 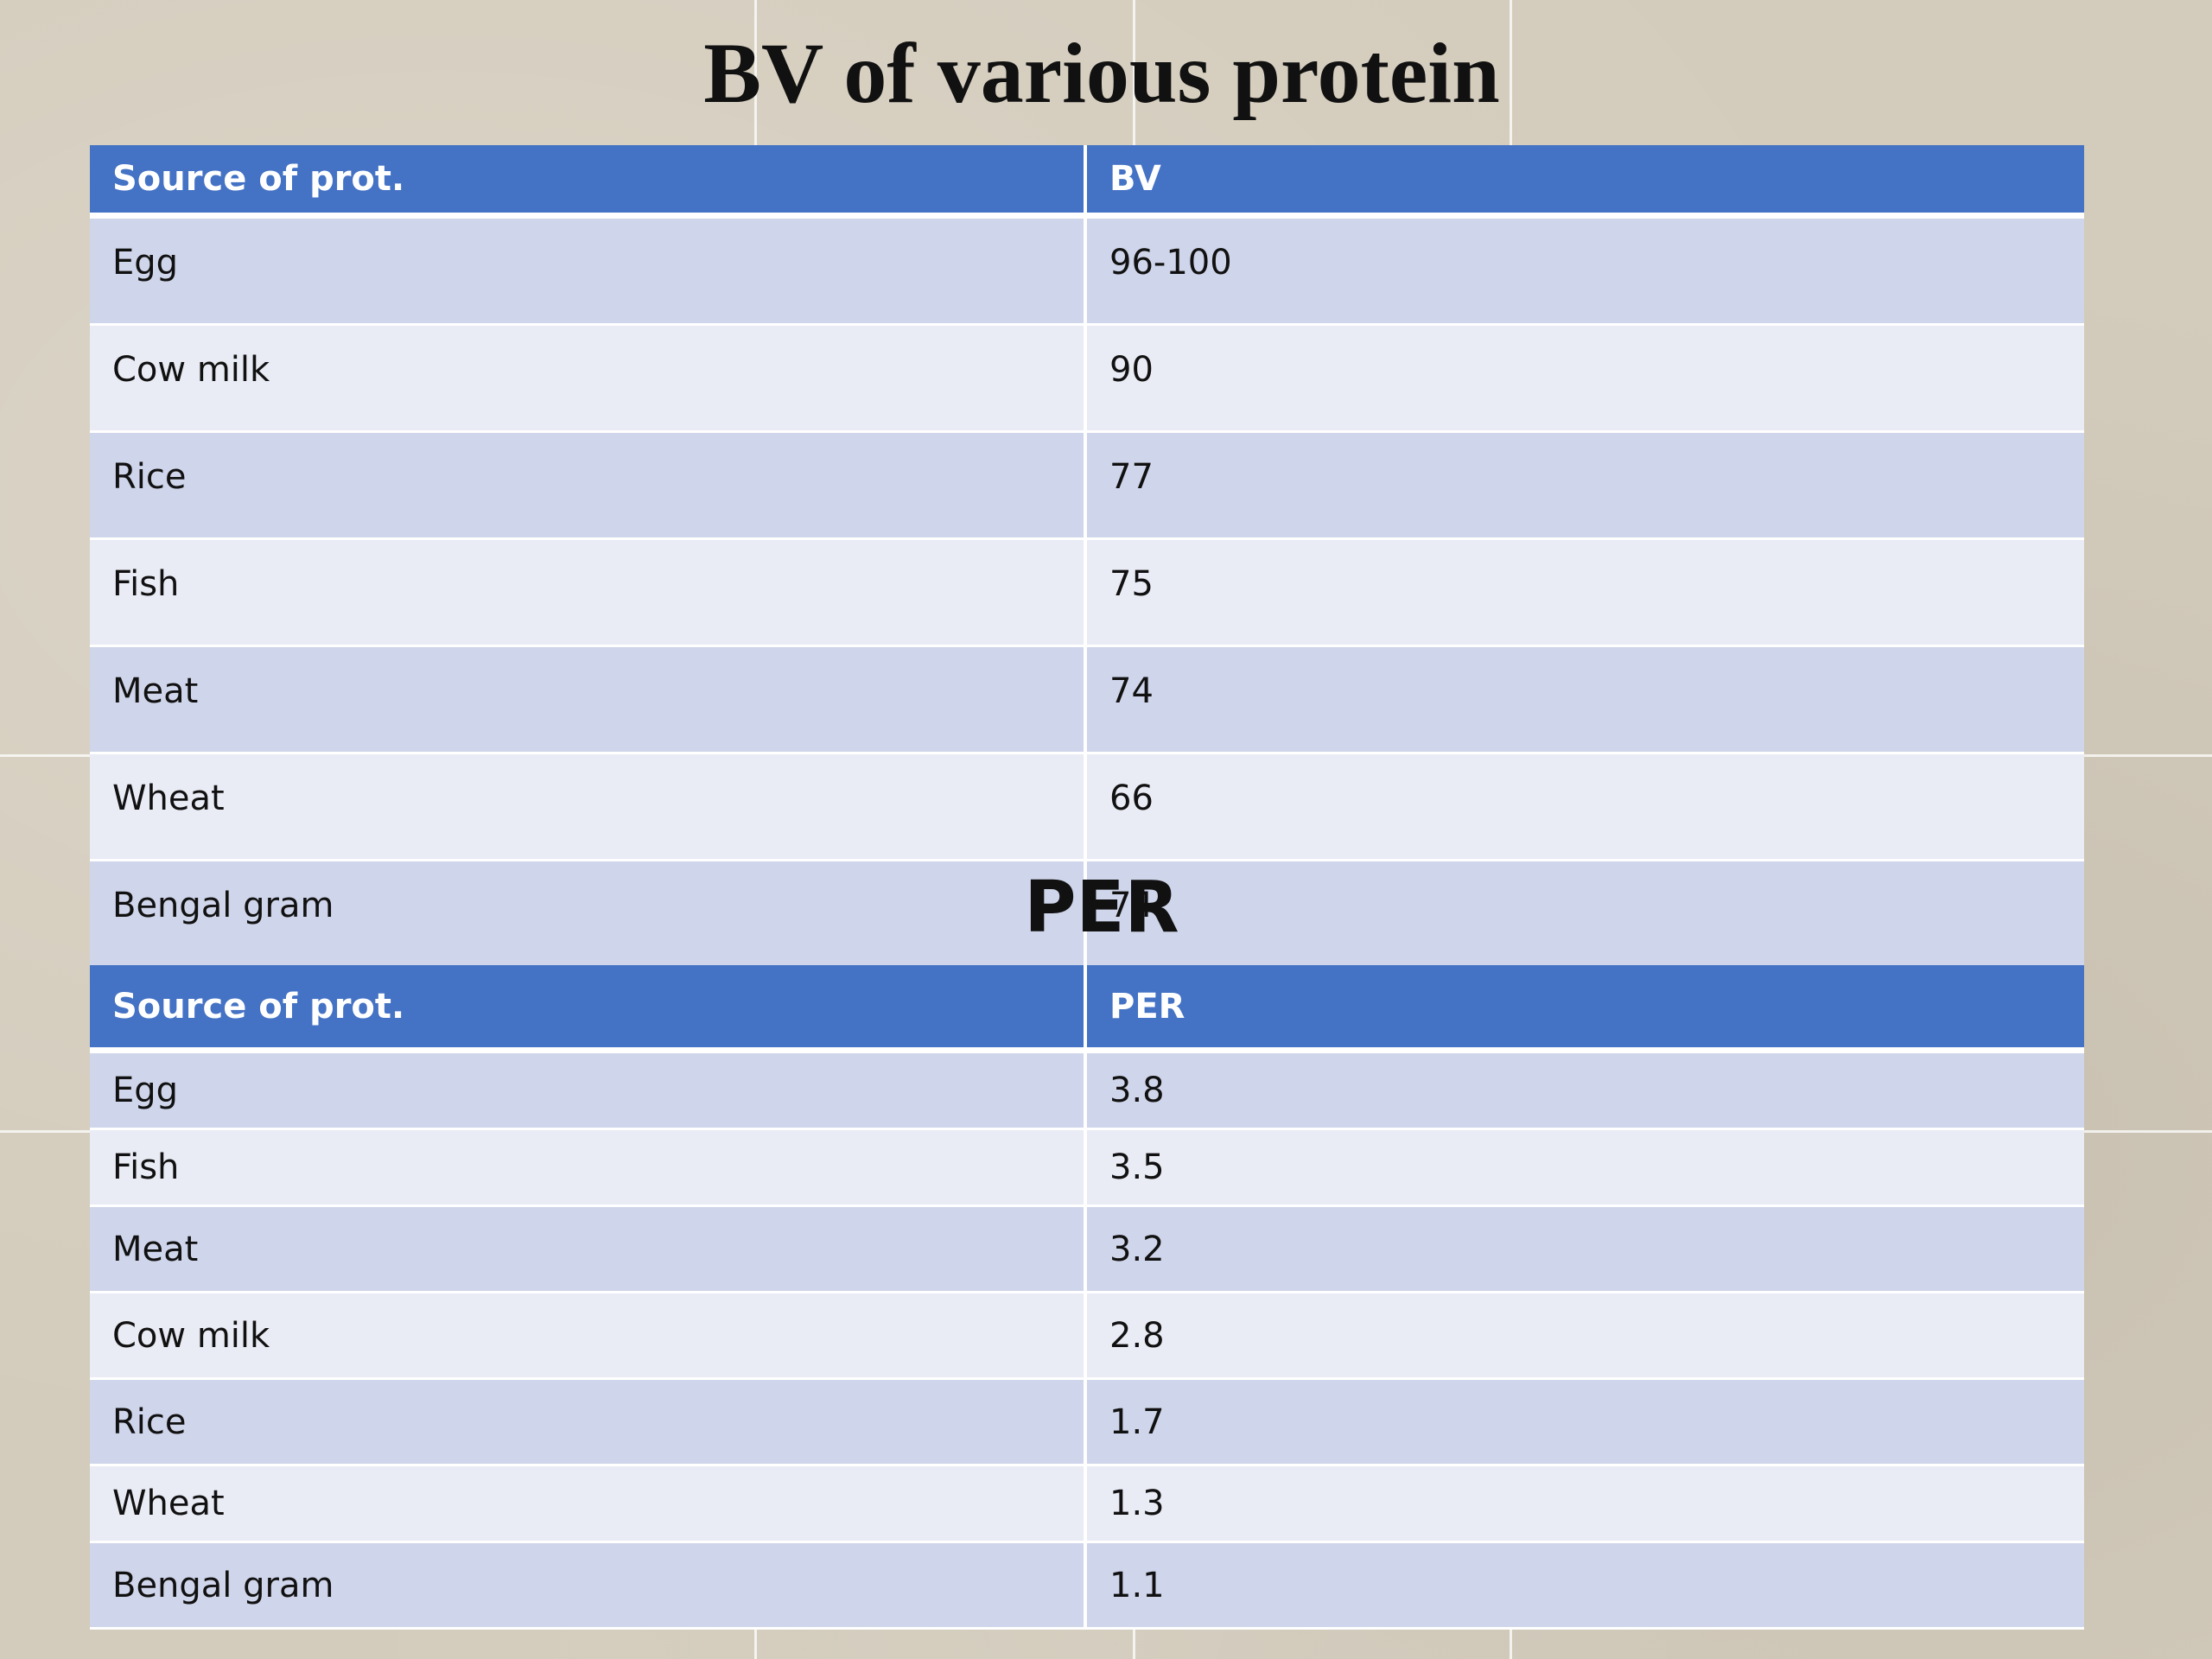 What do you see at coordinates (1584, 1090) in the screenshot?
I see `per-value-cell: 3.8` at bounding box center [1584, 1090].